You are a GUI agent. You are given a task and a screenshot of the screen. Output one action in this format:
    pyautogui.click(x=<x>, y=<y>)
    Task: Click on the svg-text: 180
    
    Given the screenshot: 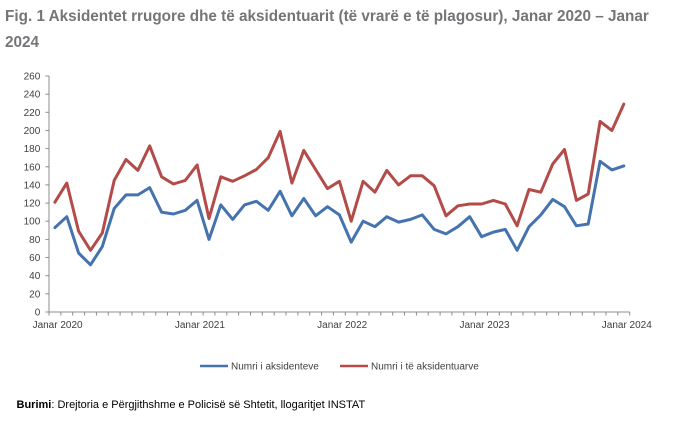 What is the action you would take?
    pyautogui.click(x=32, y=149)
    